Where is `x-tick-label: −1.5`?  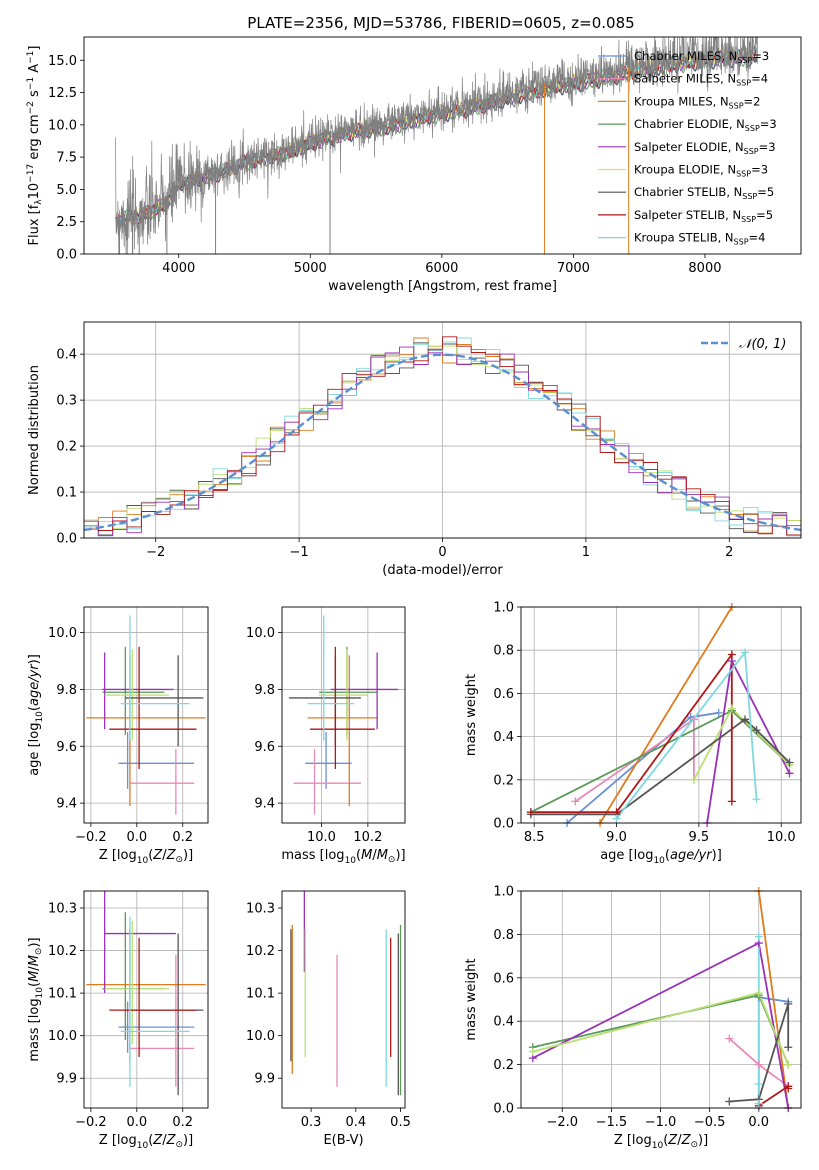
x-tick-label: −1.5 is located at coordinates (612, 1122).